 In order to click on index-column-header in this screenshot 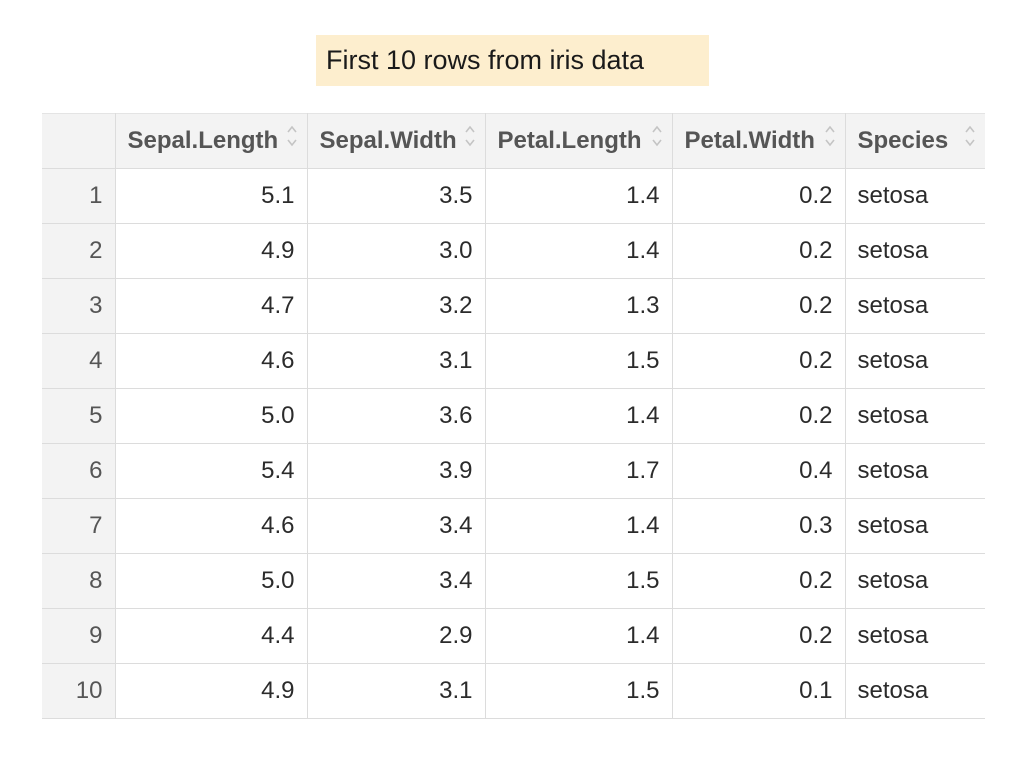, I will do `click(79, 141)`.